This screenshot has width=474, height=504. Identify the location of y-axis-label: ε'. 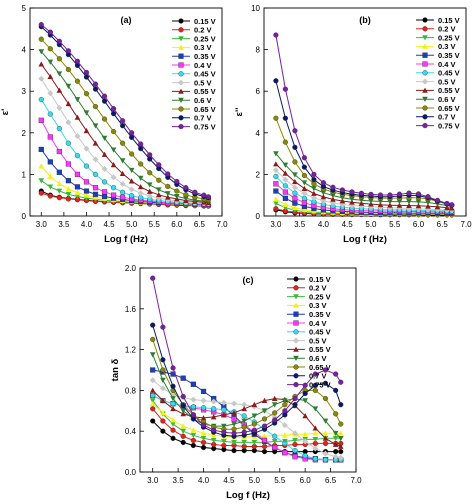
(5, 112).